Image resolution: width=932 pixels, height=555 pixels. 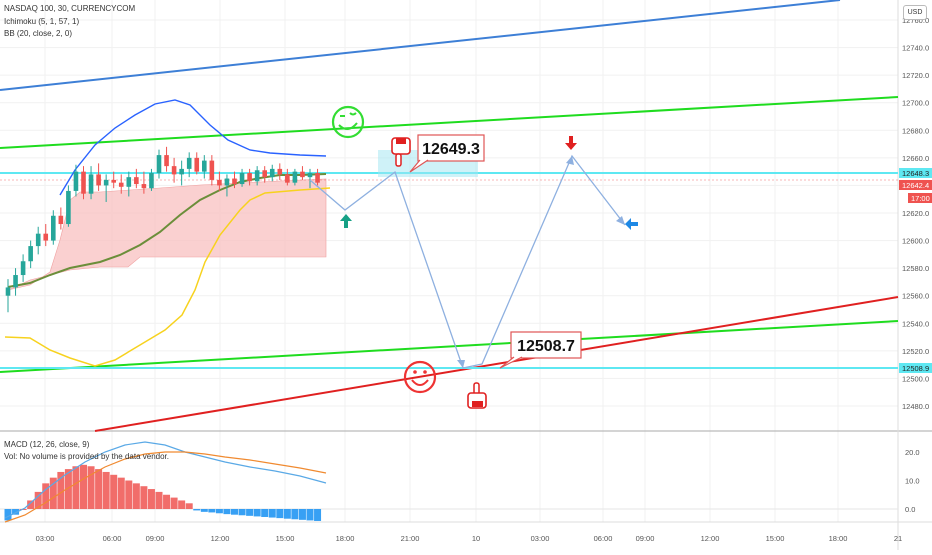 What do you see at coordinates (47, 444) in the screenshot?
I see `macd-legend: MACD (12, 26, close, 9)` at bounding box center [47, 444].